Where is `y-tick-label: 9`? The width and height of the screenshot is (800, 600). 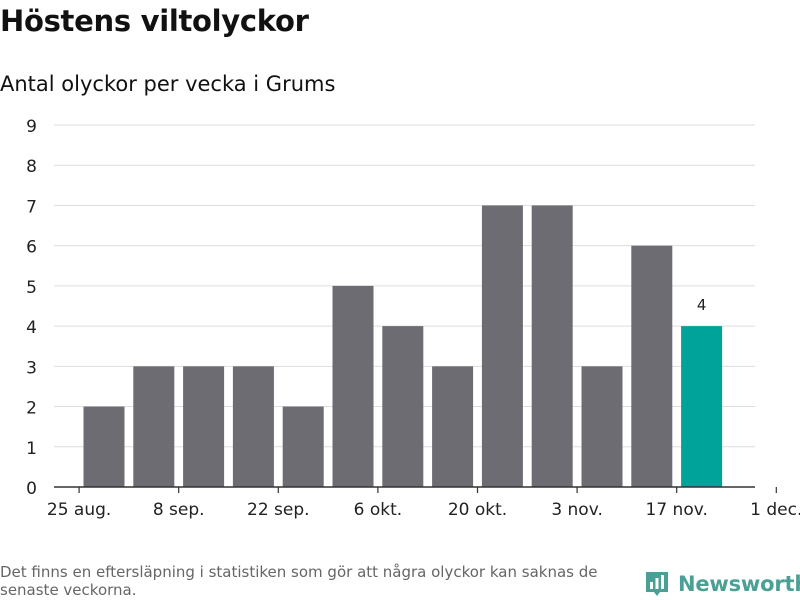
y-tick-label: 9 is located at coordinates (31, 127).